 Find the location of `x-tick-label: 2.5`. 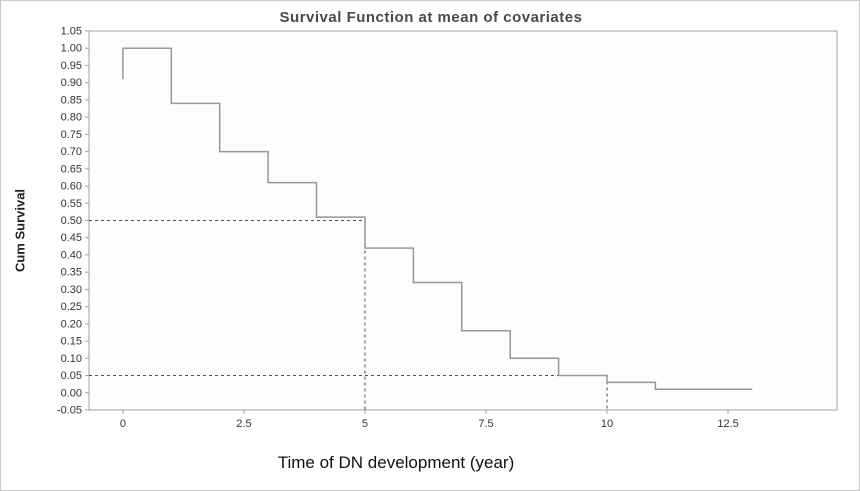

x-tick-label: 2.5 is located at coordinates (243, 424).